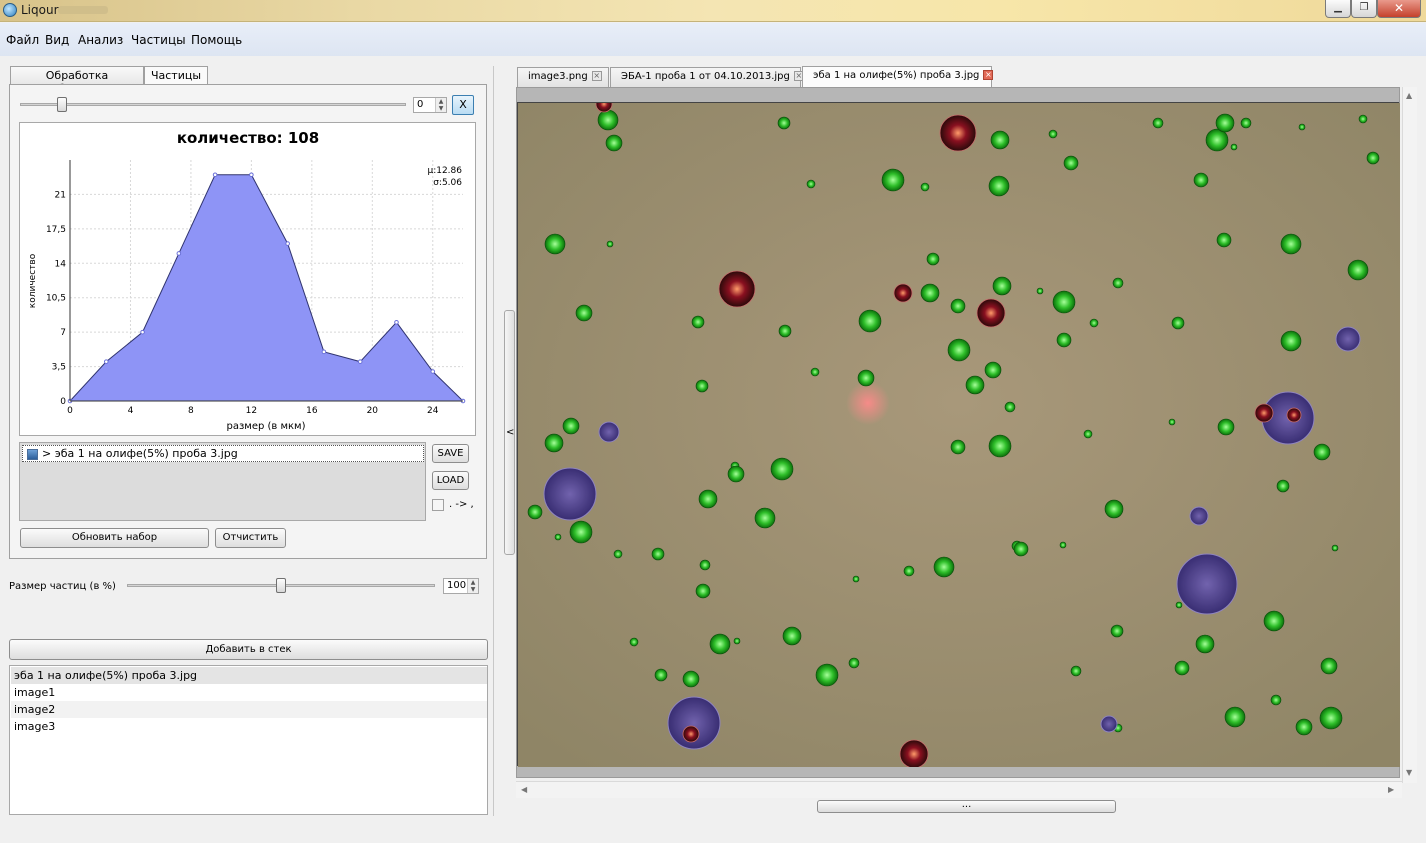 This screenshot has width=1426, height=843. I want to click on x-tick-label: 0, so click(70, 411).